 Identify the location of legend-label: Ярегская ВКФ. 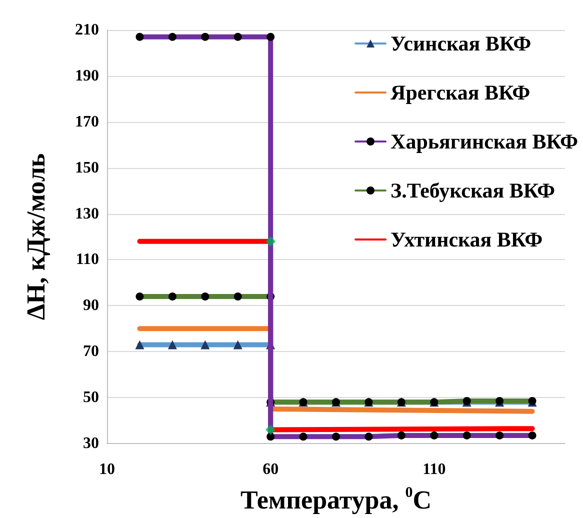
(460, 92).